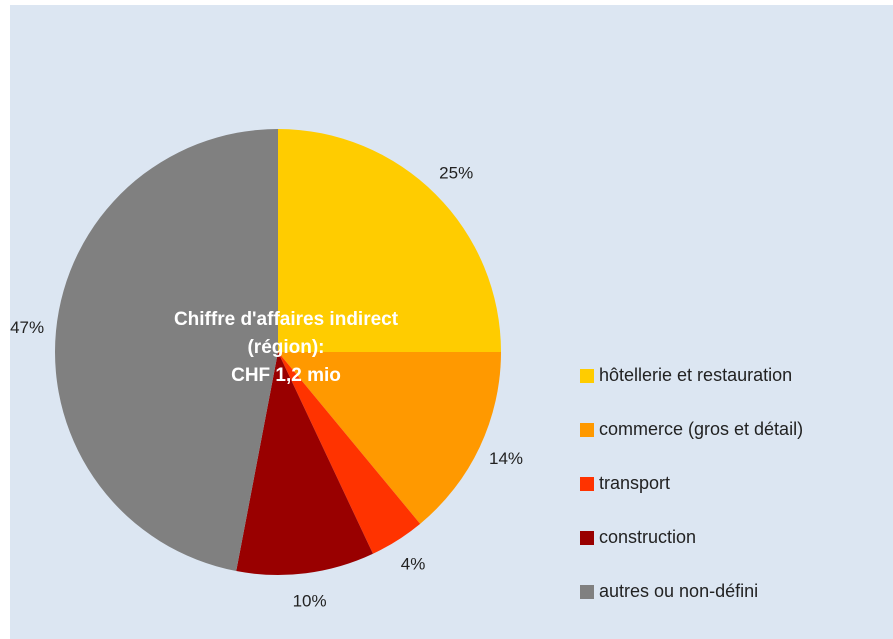 Image resolution: width=893 pixels, height=639 pixels. I want to click on value-label: 4%, so click(413, 563).